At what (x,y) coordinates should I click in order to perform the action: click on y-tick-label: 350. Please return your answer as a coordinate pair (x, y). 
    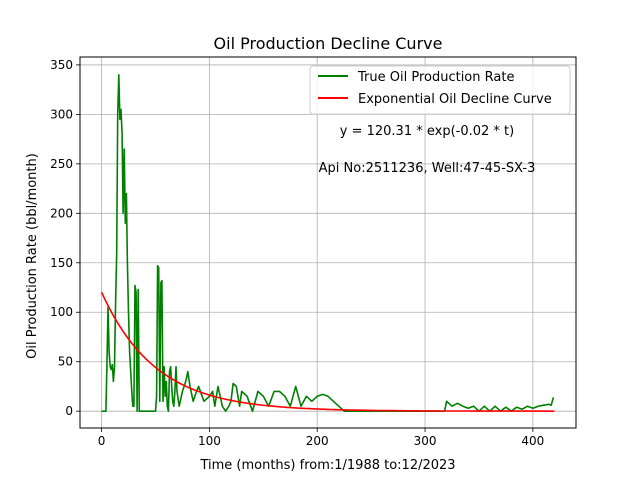
    Looking at the image, I should click on (61, 65).